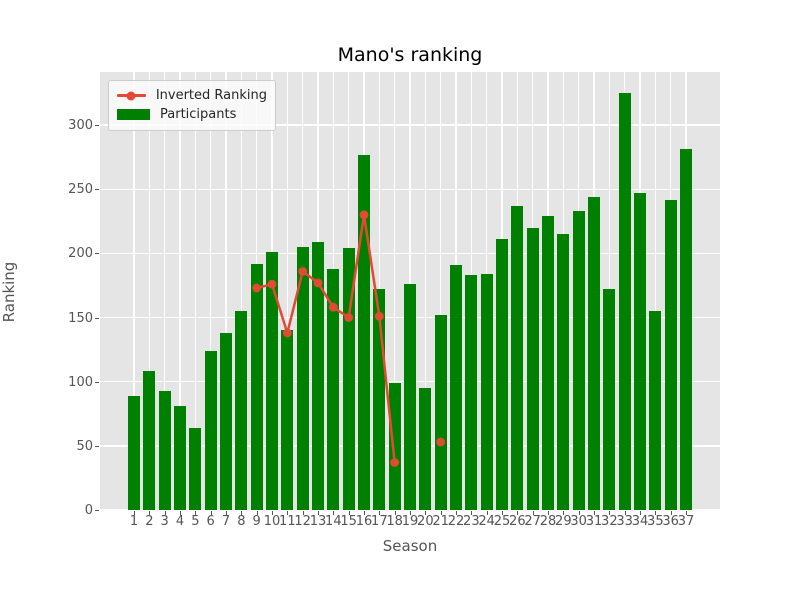 Image resolution: width=800 pixels, height=600 pixels. I want to click on x-tick-label-7: 7, so click(226, 521).